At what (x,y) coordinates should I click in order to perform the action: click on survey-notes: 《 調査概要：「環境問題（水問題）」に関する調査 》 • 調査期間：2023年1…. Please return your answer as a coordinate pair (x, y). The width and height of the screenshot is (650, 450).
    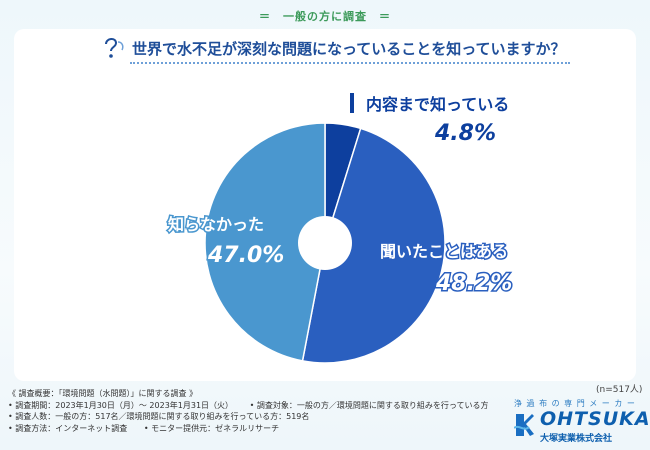
    Looking at the image, I should click on (258, 411).